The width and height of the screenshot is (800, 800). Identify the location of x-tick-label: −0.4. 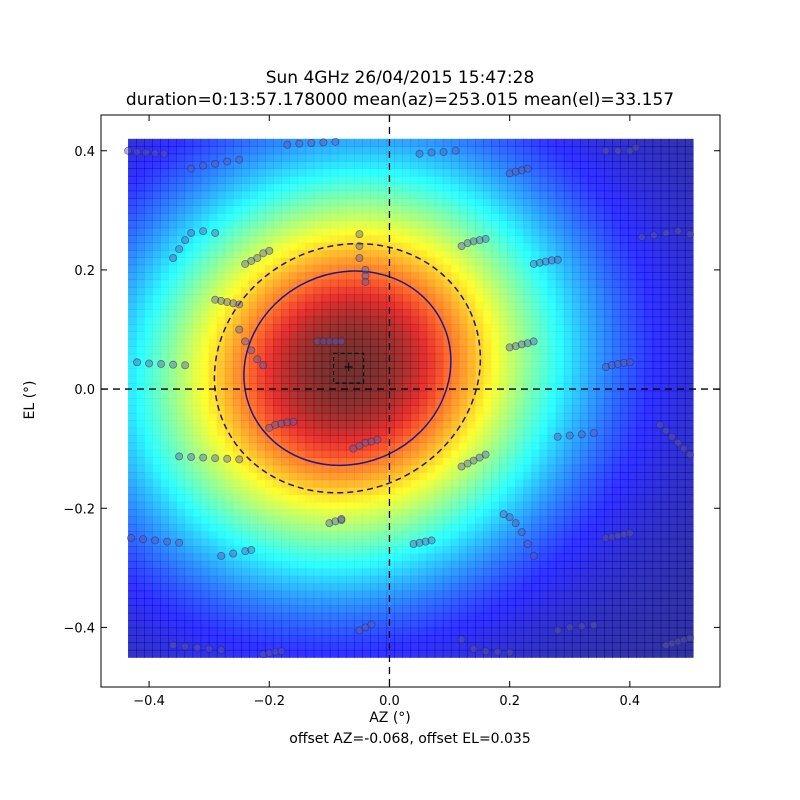
(149, 701).